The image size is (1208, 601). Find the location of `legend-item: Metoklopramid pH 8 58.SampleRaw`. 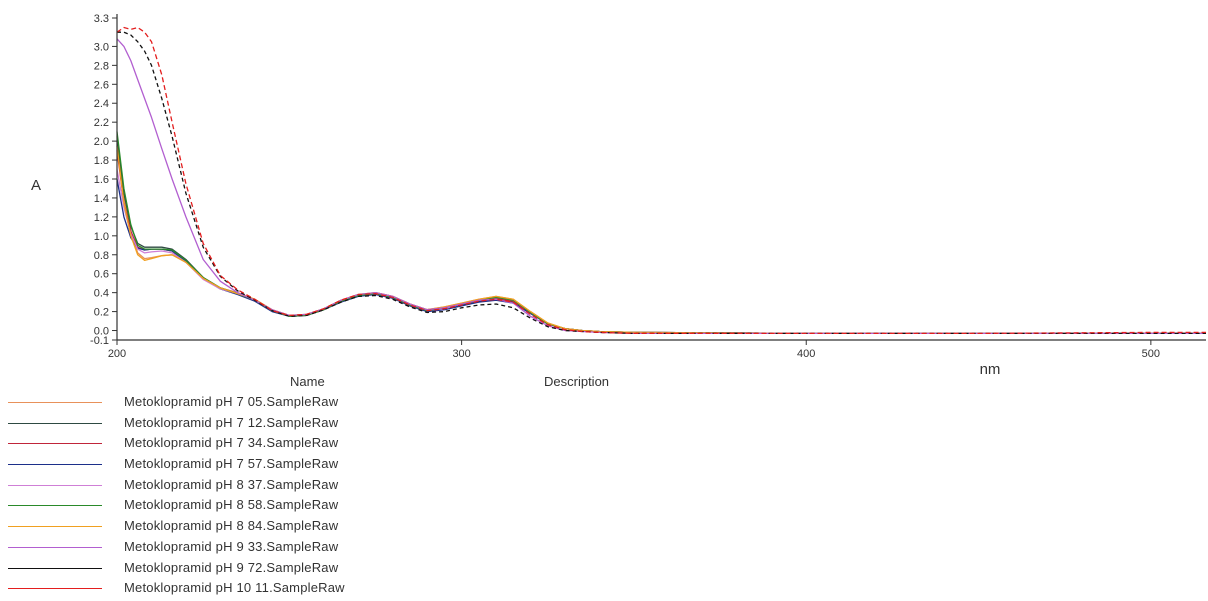

legend-item: Metoklopramid pH 8 58.SampleRaw is located at coordinates (380, 505).